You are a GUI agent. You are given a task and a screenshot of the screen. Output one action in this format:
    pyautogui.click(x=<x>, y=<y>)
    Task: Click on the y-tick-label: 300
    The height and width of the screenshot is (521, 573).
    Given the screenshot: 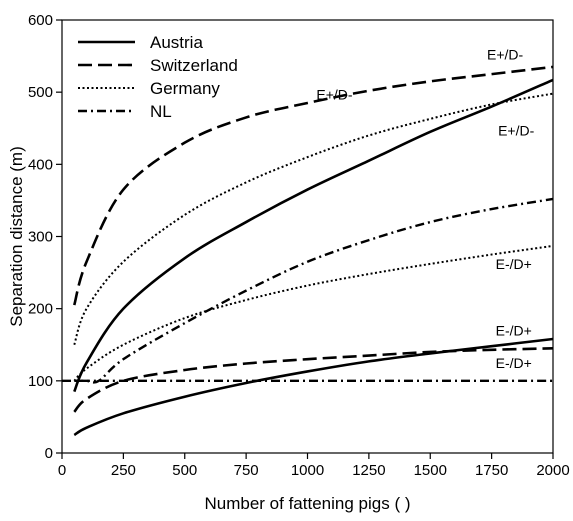 What is the action you would take?
    pyautogui.click(x=40, y=237)
    